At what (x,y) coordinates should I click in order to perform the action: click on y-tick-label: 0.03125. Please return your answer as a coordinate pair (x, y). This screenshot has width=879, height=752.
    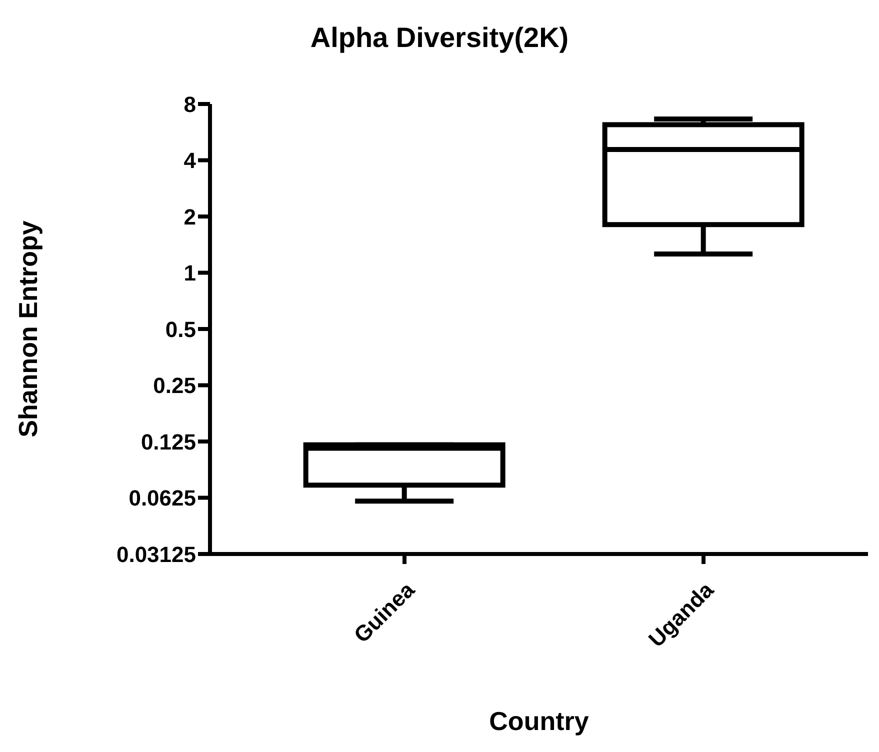
    Looking at the image, I should click on (156, 554).